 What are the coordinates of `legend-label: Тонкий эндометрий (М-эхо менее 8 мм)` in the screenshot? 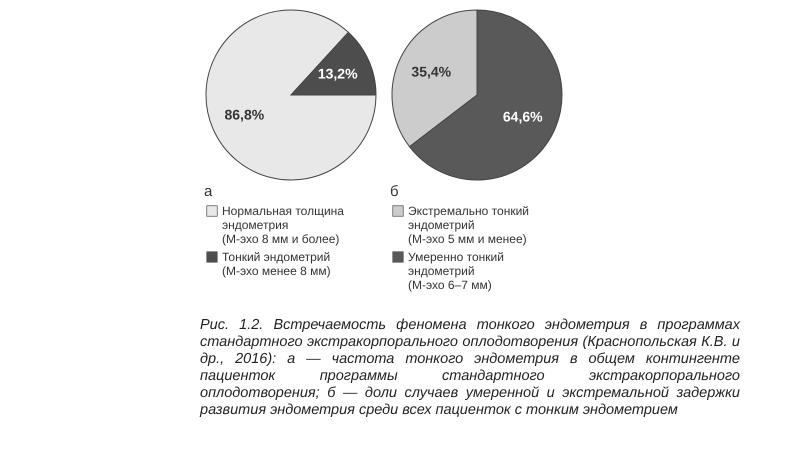 It's located at (276, 264).